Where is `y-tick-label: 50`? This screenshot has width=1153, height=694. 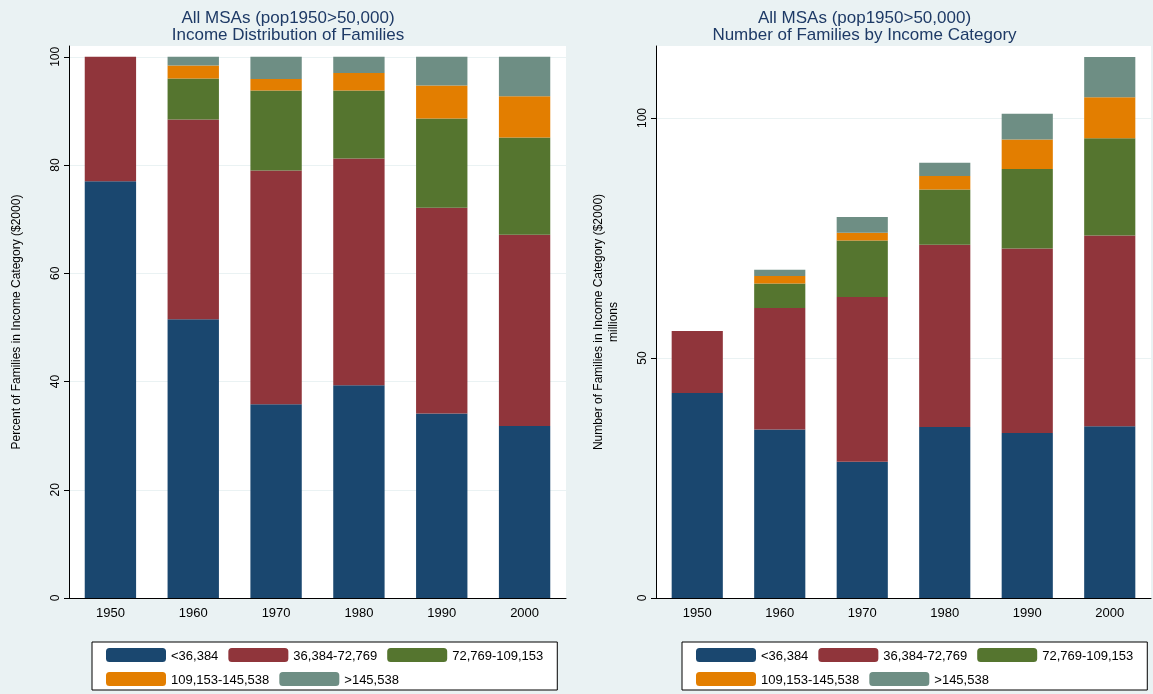 y-tick-label: 50 is located at coordinates (642, 358).